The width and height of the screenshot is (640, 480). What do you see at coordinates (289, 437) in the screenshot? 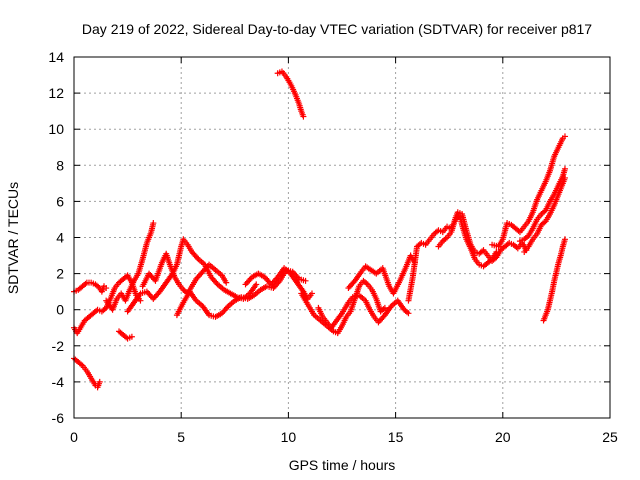
I see `x-tick-label: 10` at bounding box center [289, 437].